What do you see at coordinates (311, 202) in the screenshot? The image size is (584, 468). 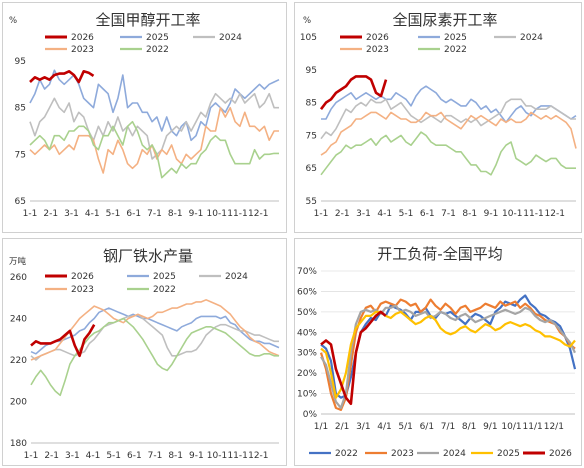 I see `y-tick-label: 55` at bounding box center [311, 202].